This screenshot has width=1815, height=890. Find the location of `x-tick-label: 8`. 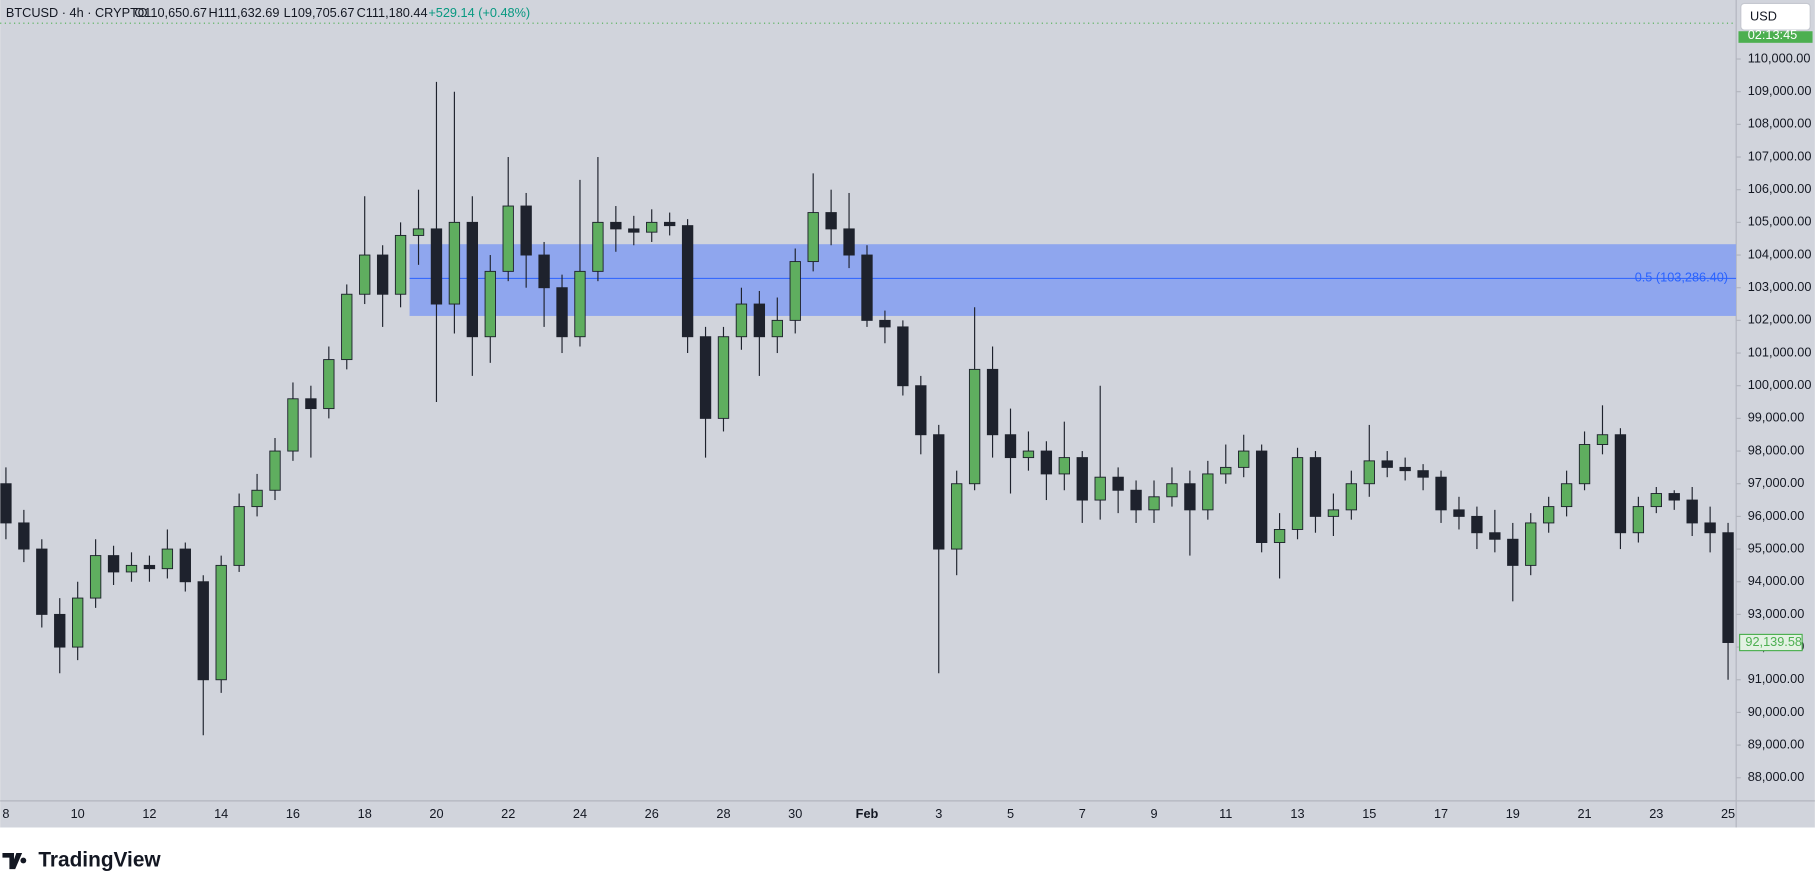

x-tick-label: 8 is located at coordinates (5, 813).